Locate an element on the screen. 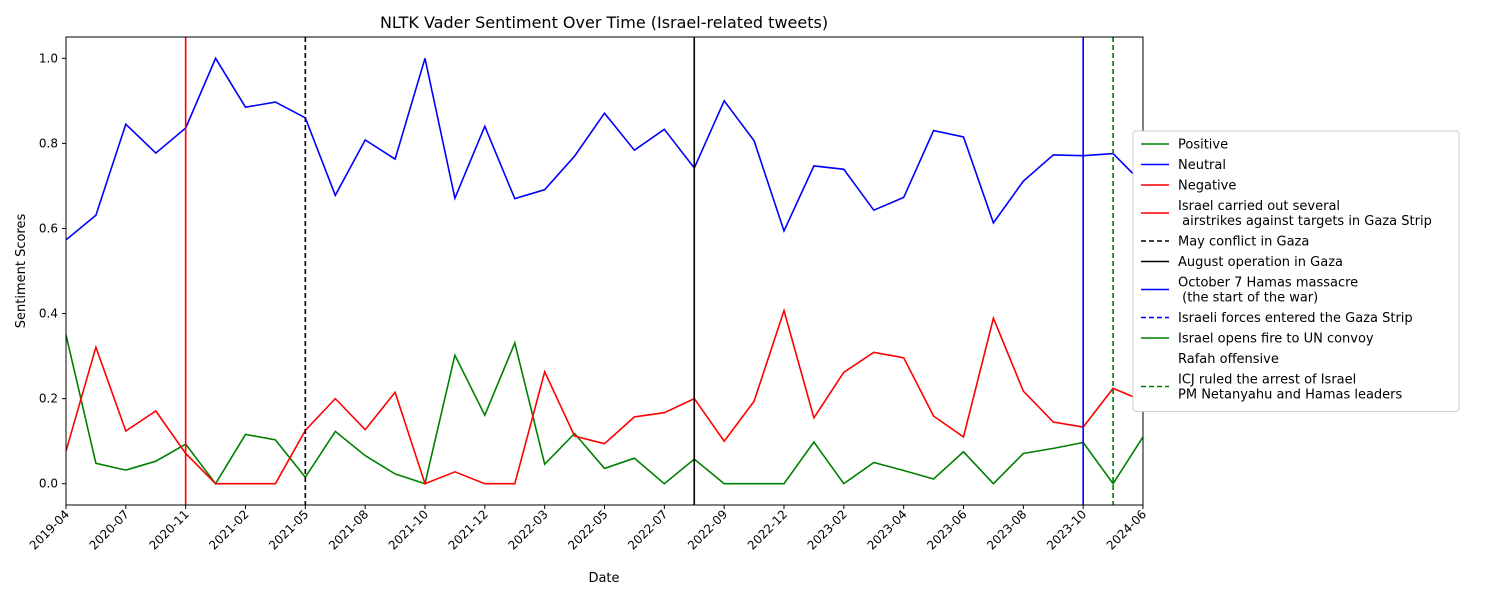 The height and width of the screenshot is (600, 1500). y-tick-label: 0.2 is located at coordinates (48, 399).